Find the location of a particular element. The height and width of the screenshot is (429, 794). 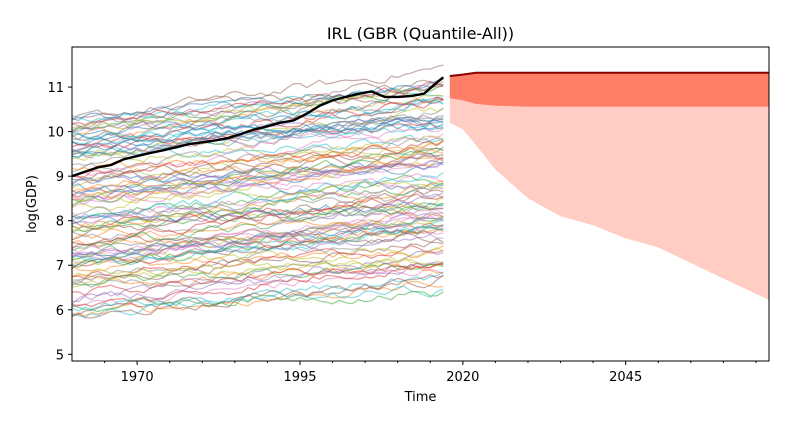

chart-title: IRL (GBR (Quantile-All)) is located at coordinates (420, 33).